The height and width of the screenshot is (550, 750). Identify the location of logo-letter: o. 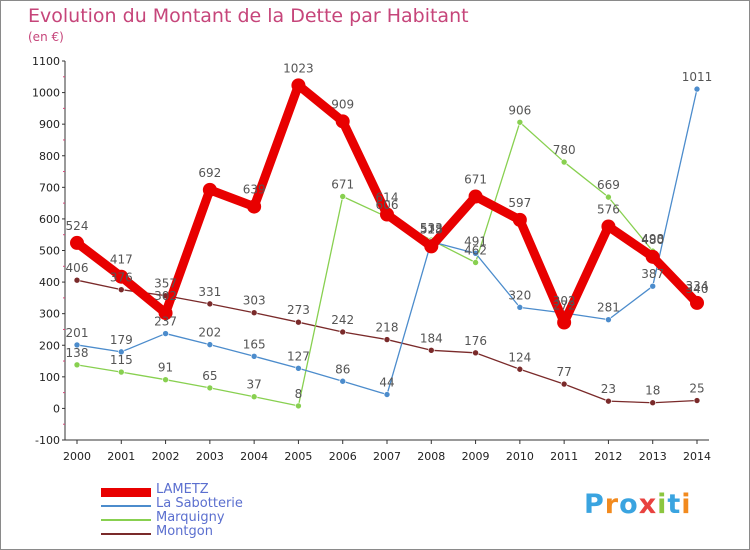
(629, 504).